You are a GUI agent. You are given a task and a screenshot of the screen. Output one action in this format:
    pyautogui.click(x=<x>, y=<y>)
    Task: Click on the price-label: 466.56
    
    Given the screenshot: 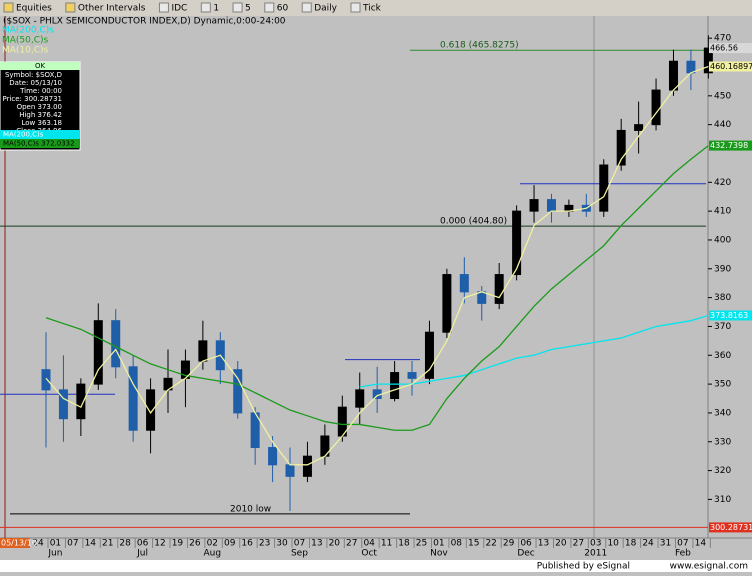 What is the action you would take?
    pyautogui.click(x=724, y=48)
    